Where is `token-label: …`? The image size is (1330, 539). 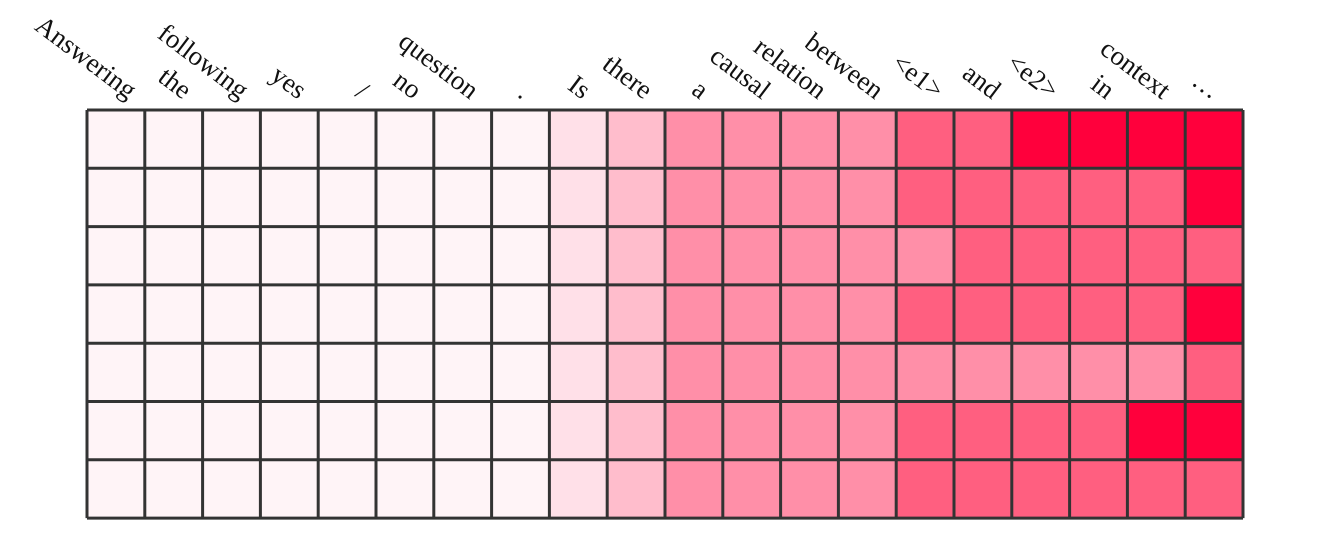 token-label: … is located at coordinates (1207, 85).